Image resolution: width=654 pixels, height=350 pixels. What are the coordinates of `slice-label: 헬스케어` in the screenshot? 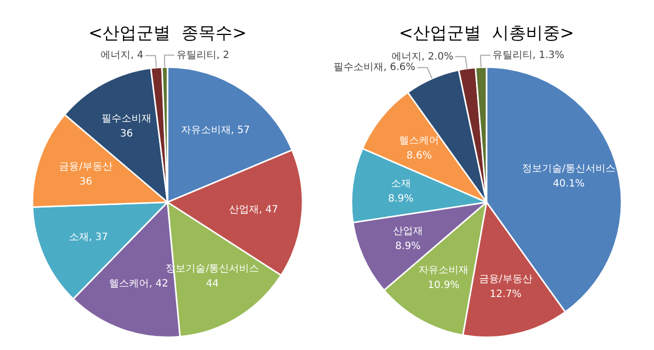 It's located at (419, 141).